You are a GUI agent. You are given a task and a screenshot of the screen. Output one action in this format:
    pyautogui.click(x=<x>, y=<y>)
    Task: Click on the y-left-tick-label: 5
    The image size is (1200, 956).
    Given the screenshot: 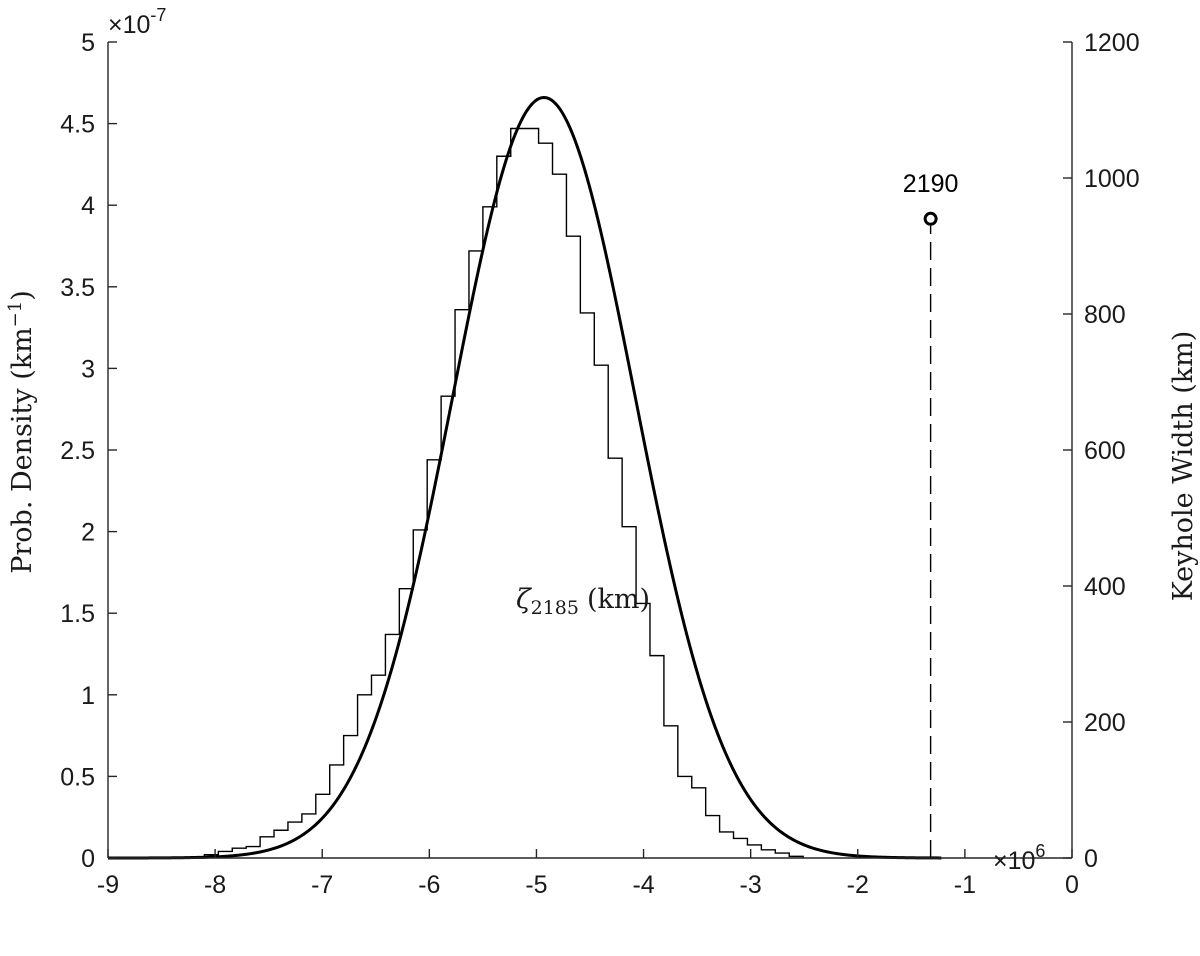 What is the action you would take?
    pyautogui.click(x=88, y=43)
    